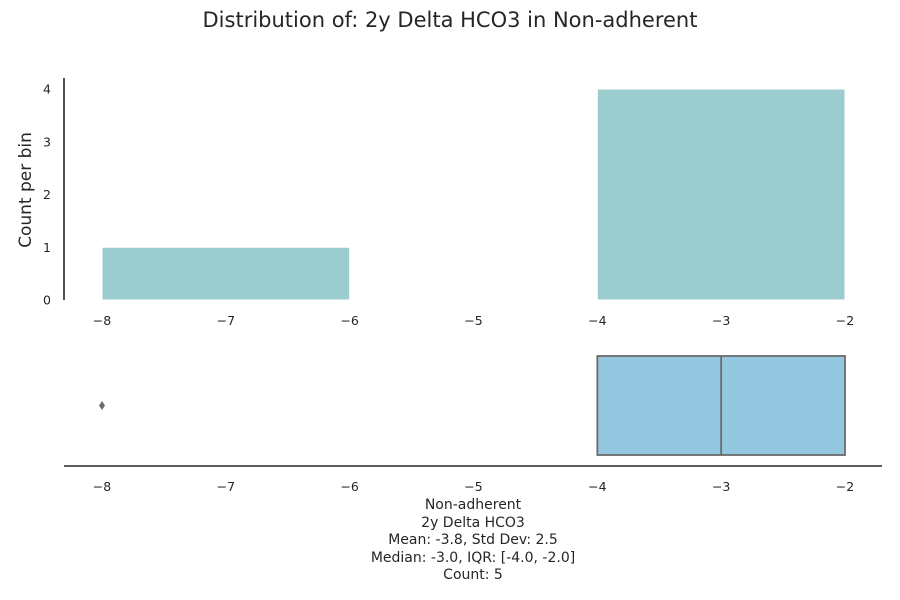 This screenshot has height=600, width=900. I want to click on histogram-x-tick-label: −2, so click(845, 320).